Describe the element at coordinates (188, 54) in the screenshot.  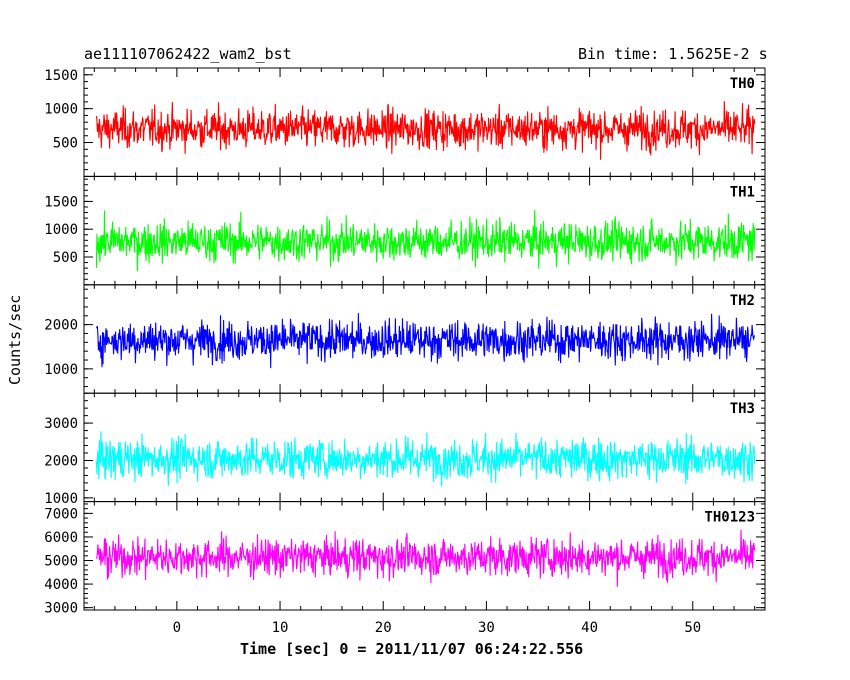
I see `plot-title: ae111107062422_wam2_bst` at that location.